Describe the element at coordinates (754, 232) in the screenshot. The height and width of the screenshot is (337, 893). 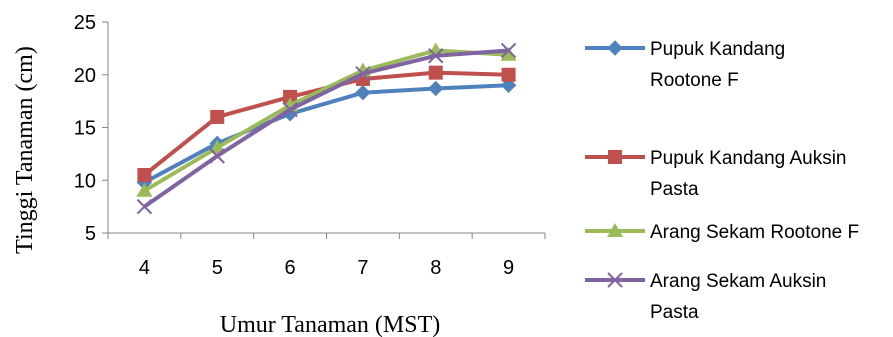
I see `legend-label: Arang Sekam Rootone F` at that location.